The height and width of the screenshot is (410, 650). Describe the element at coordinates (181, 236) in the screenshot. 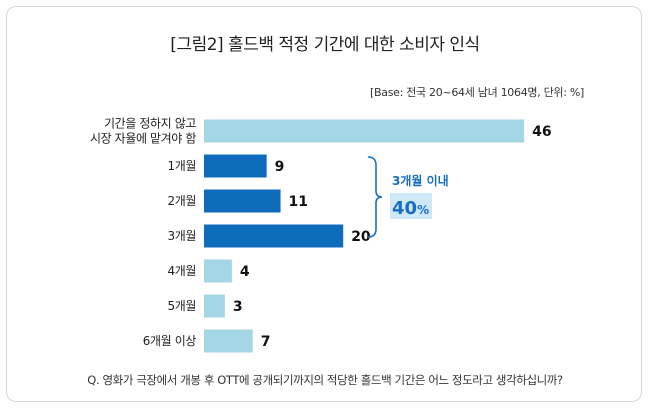

I see `category-label-3: 3개월` at that location.